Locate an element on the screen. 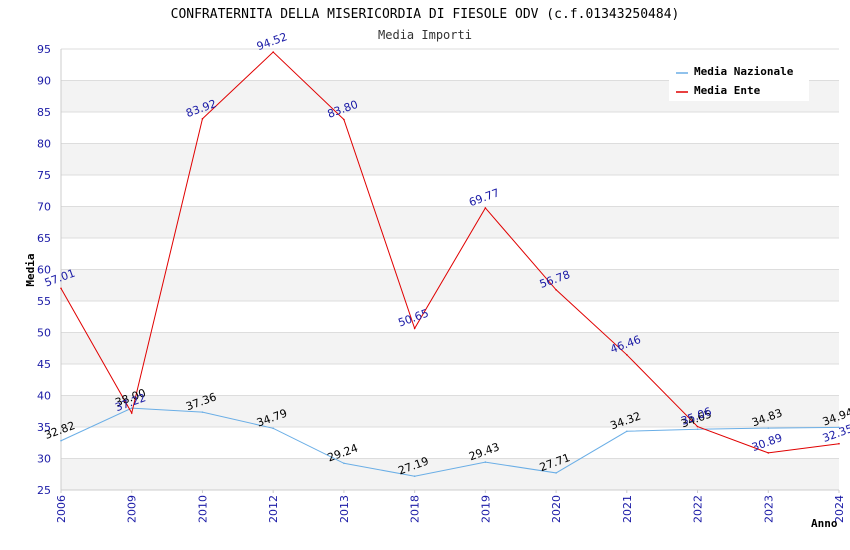 The image size is (850, 550). chart-subtitle: Media Importi is located at coordinates (425, 35).